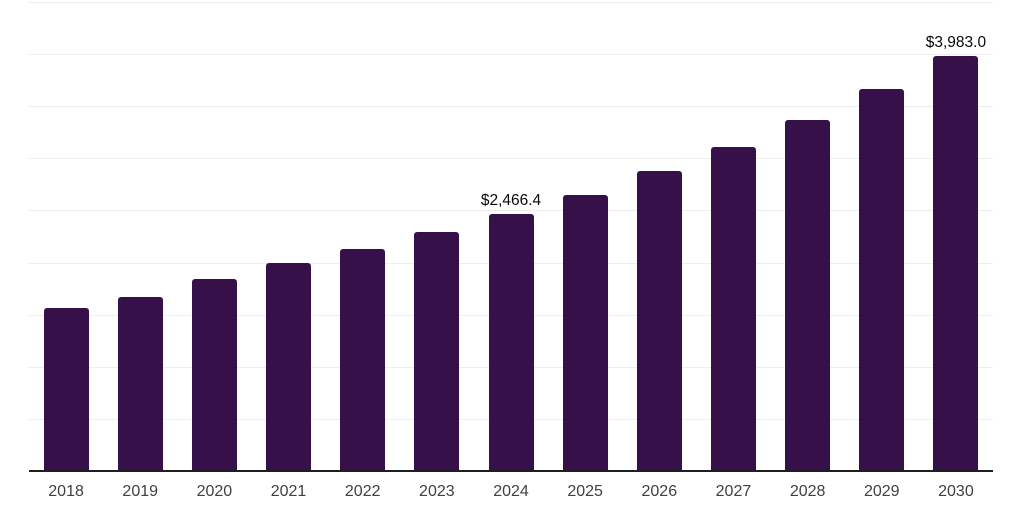 This screenshot has width=1024, height=512. Describe the element at coordinates (66, 389) in the screenshot. I see `bar-2018` at that location.